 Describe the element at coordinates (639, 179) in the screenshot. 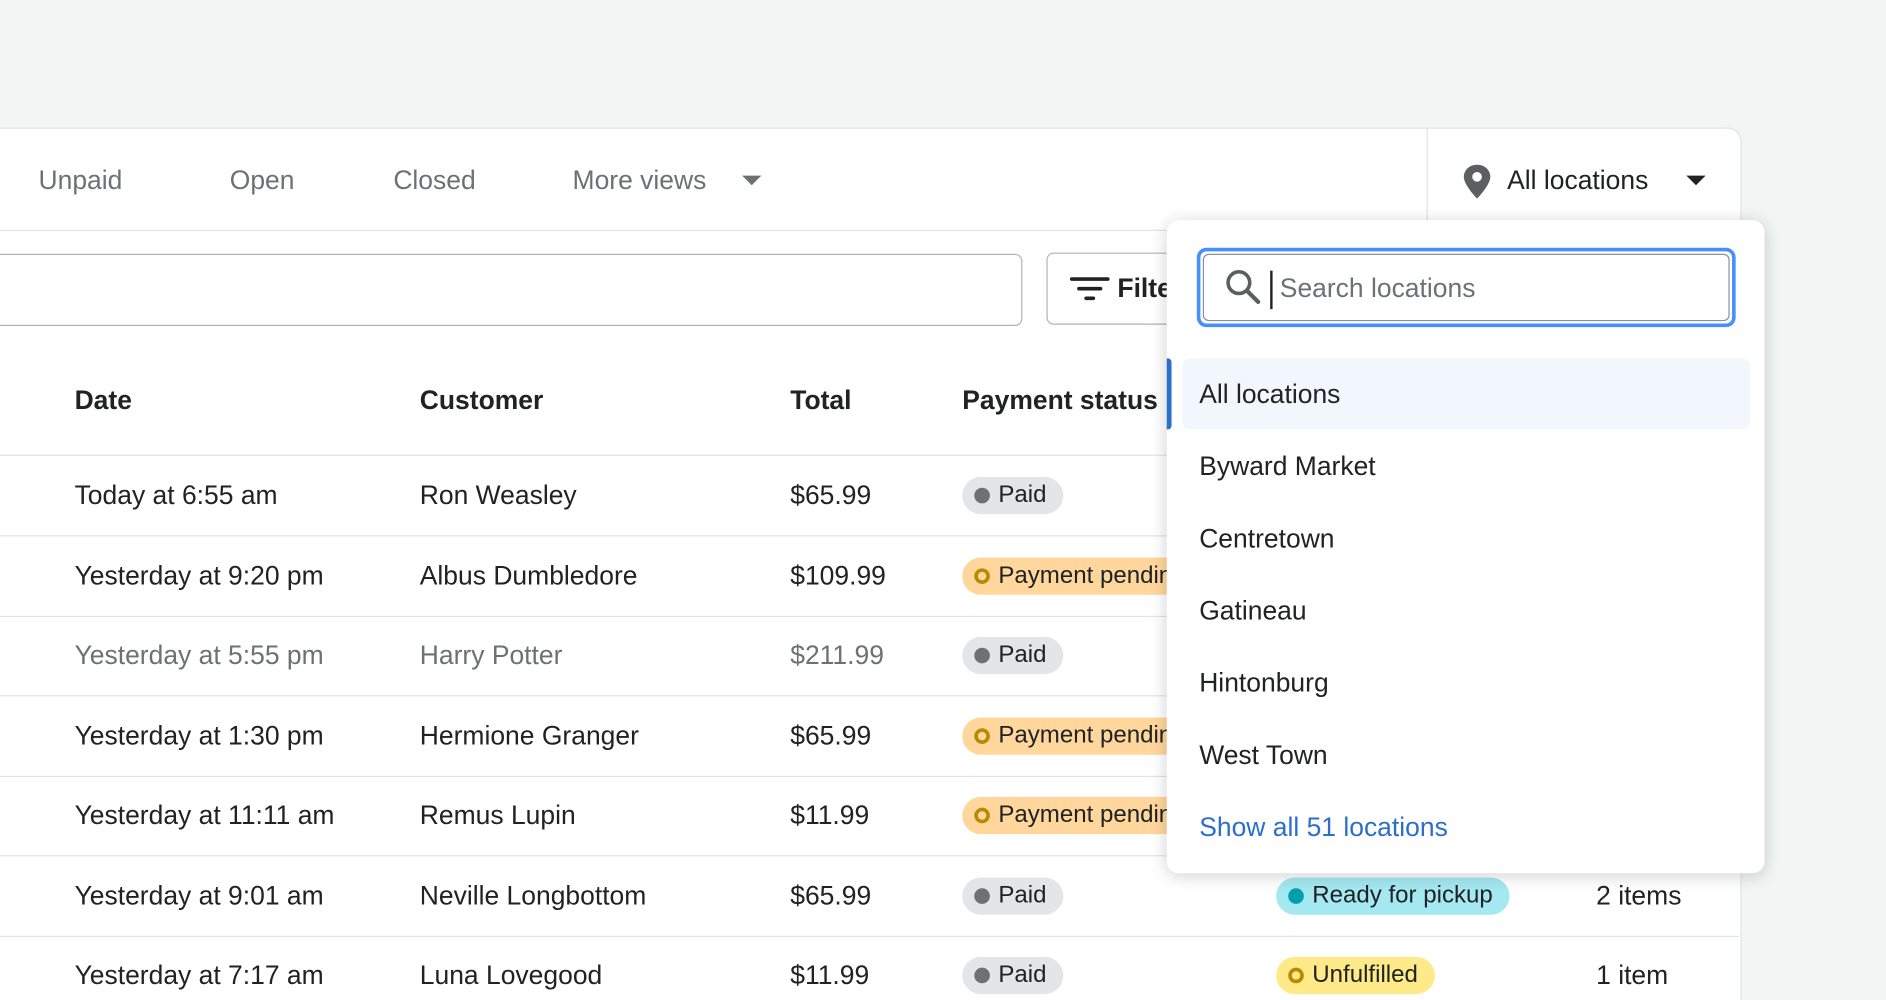

I see `tab: More views` at that location.